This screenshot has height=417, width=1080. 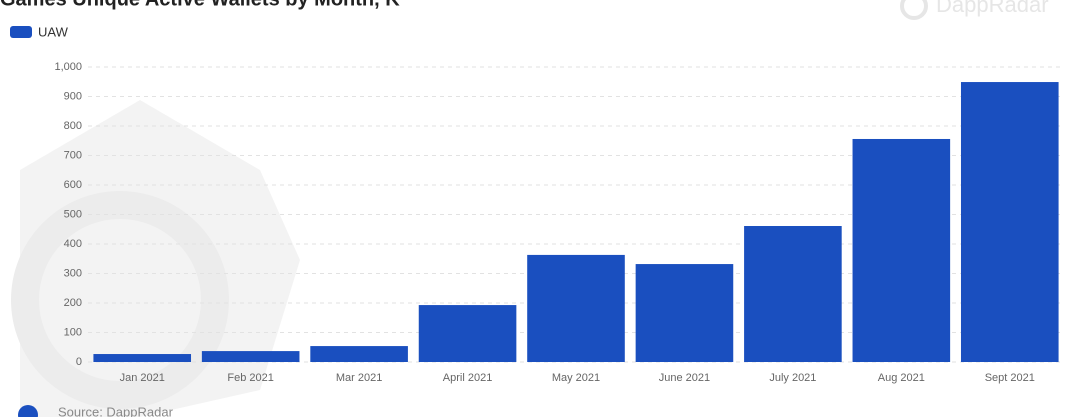 I want to click on y-tick-label: 1,000, so click(x=68, y=67).